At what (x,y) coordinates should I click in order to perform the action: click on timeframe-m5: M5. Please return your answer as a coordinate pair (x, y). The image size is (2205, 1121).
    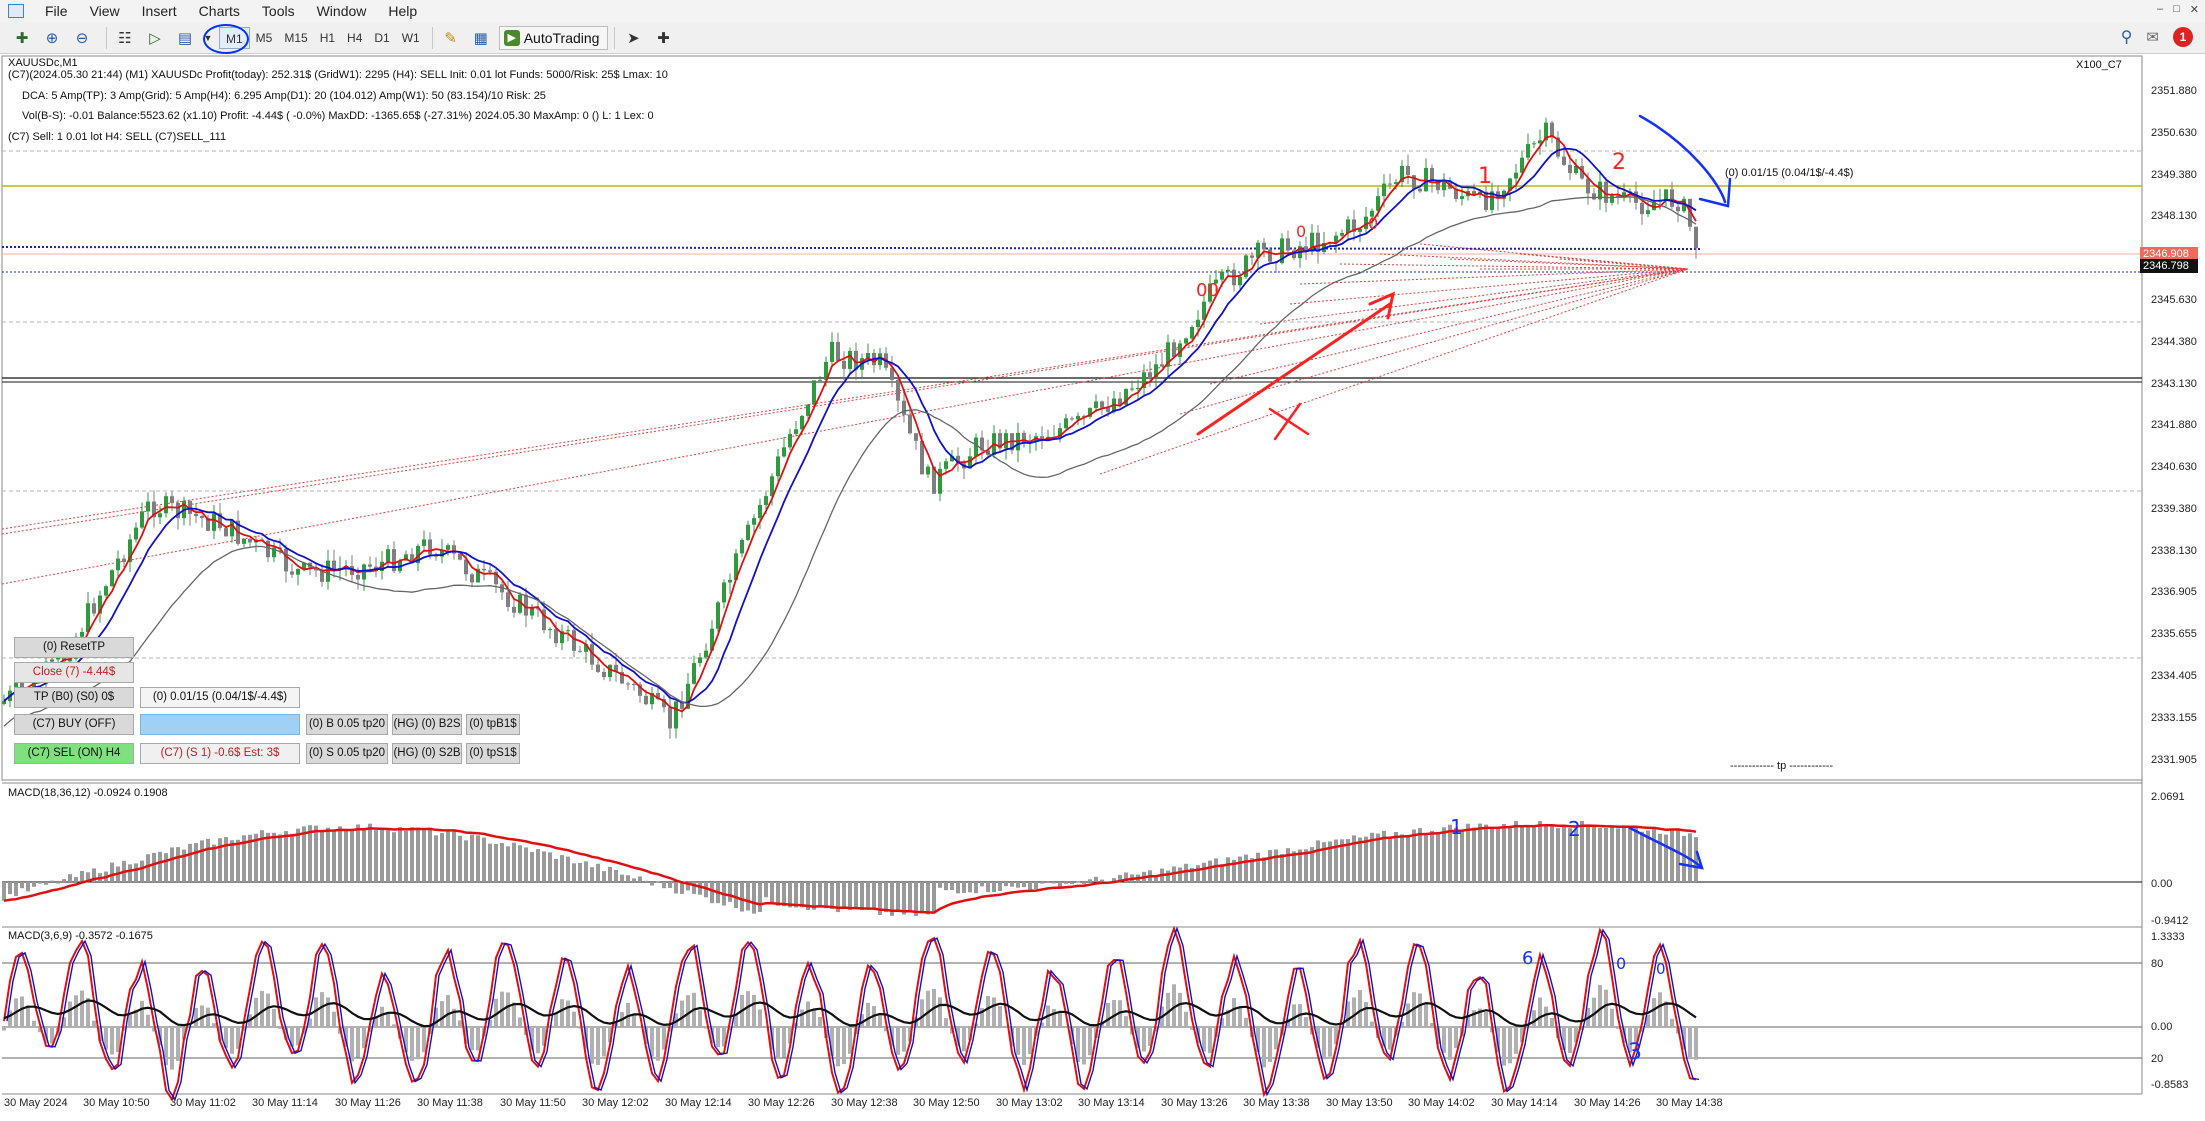
    Looking at the image, I should click on (264, 37).